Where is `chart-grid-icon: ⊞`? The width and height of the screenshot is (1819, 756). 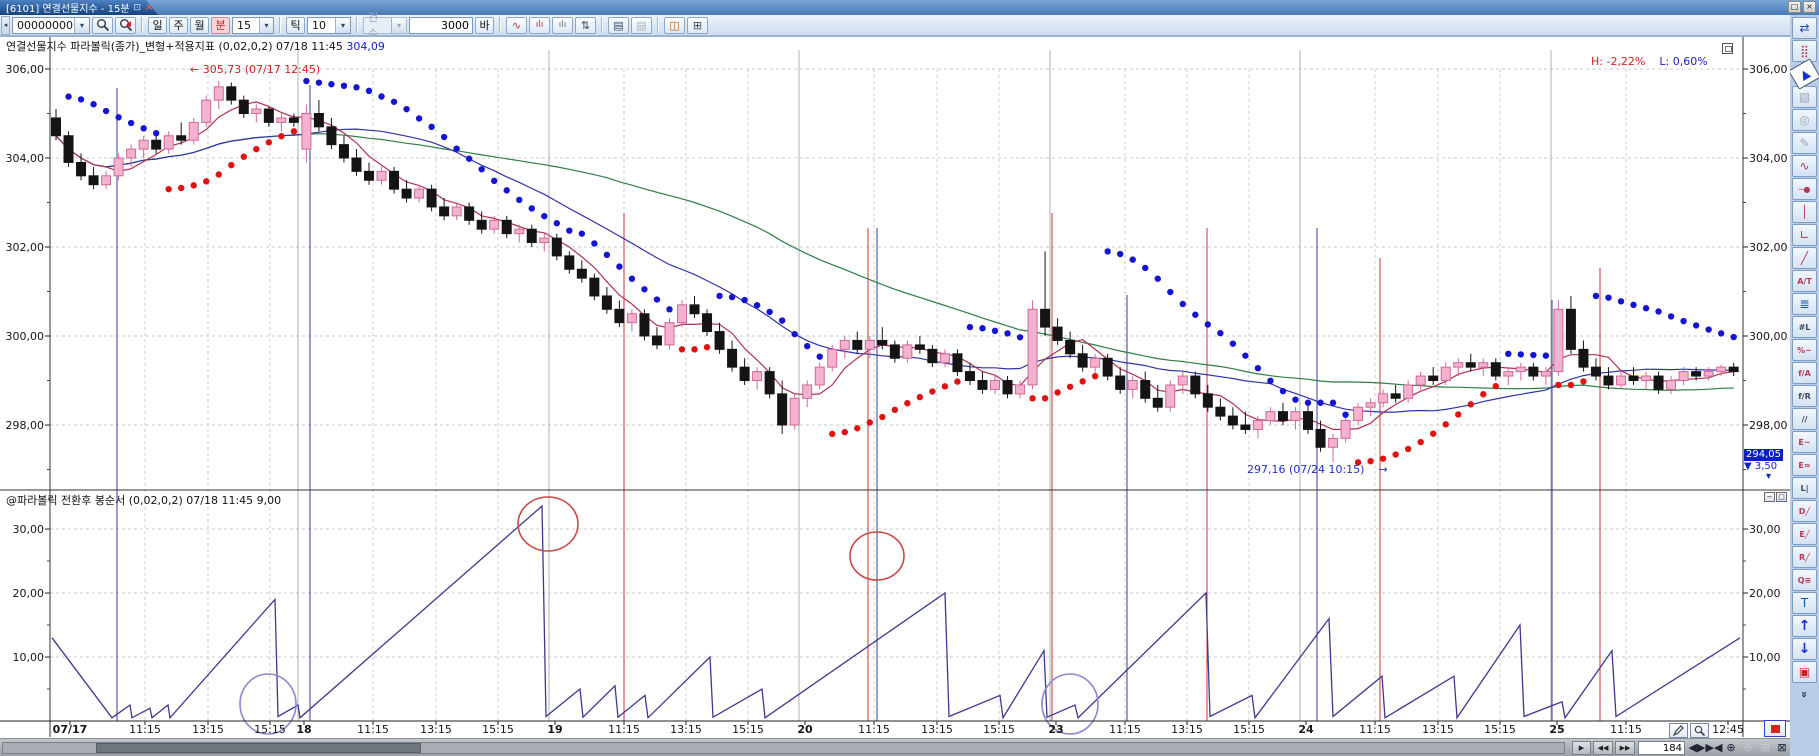
chart-grid-icon: ⊞ is located at coordinates (697, 25).